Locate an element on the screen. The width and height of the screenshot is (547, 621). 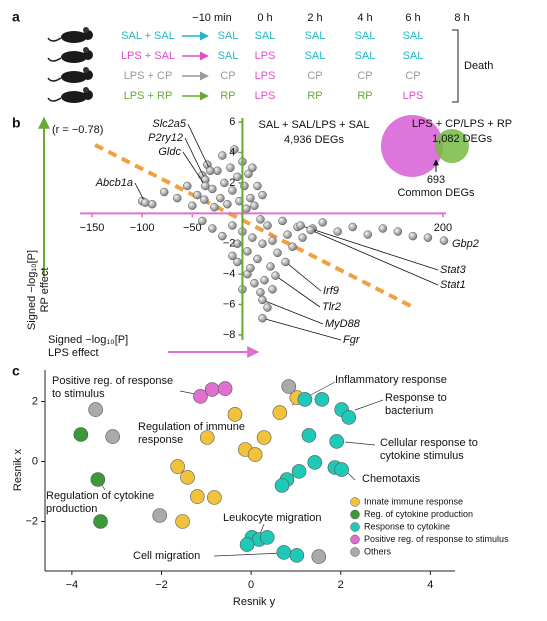
legend-label: Others is located at coordinates (378, 551).